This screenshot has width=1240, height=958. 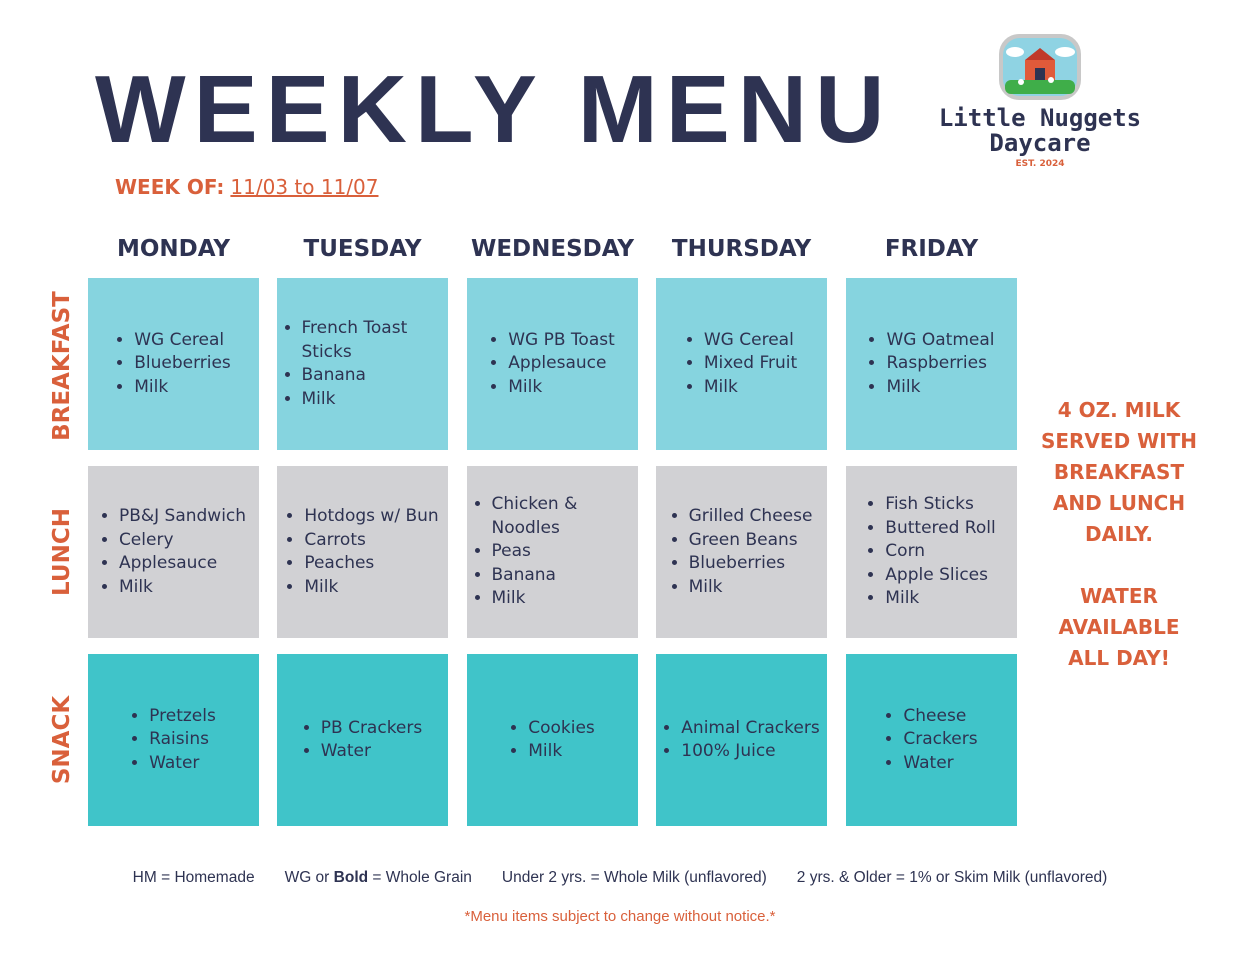 I want to click on logo: Little Nuggets Daycare EST. 2024, so click(x=1040, y=99).